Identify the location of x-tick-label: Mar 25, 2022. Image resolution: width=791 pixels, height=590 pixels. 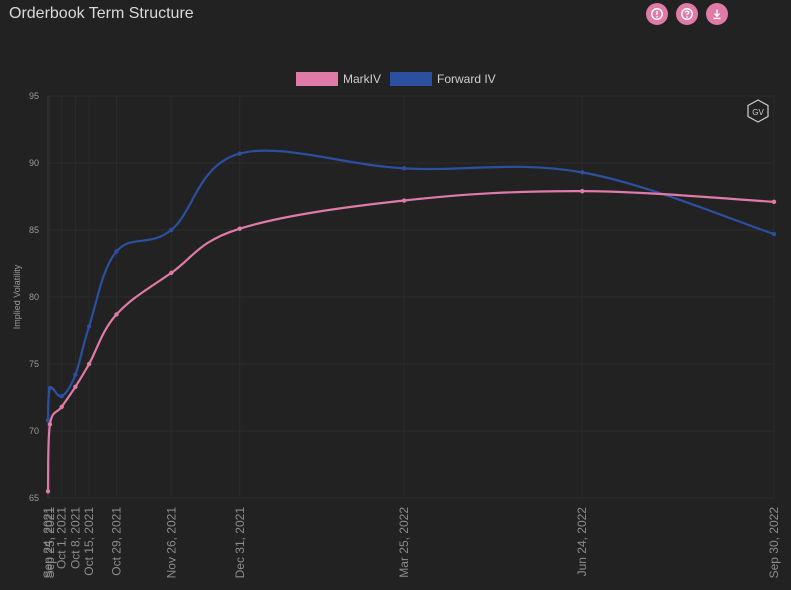
(404, 542).